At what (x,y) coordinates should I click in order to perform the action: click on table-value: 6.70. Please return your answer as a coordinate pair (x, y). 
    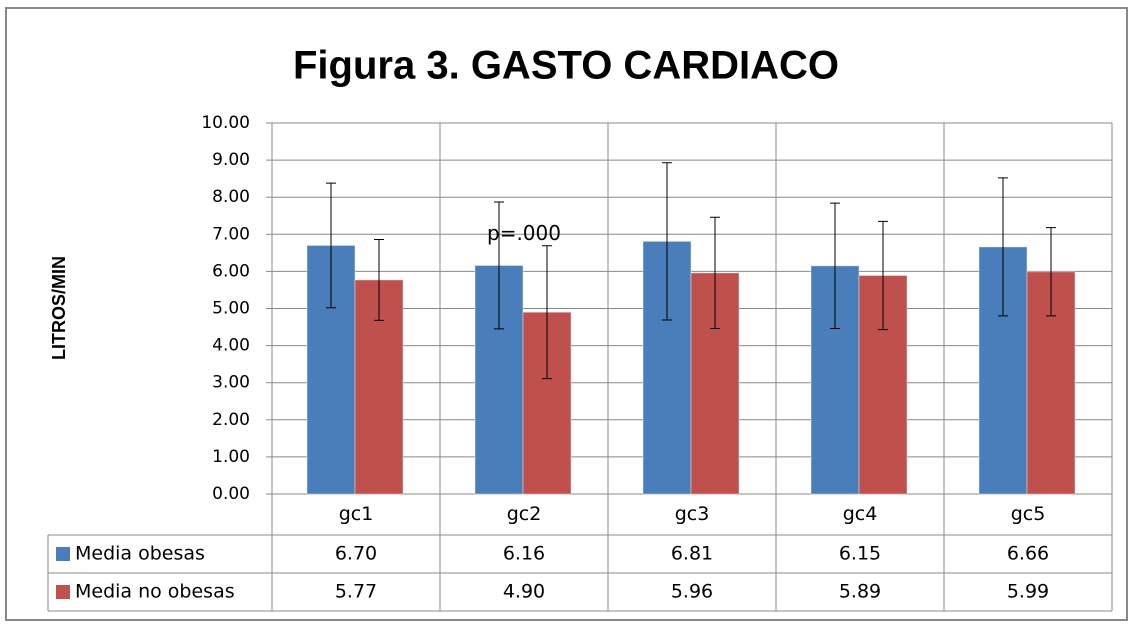
    Looking at the image, I should click on (356, 554).